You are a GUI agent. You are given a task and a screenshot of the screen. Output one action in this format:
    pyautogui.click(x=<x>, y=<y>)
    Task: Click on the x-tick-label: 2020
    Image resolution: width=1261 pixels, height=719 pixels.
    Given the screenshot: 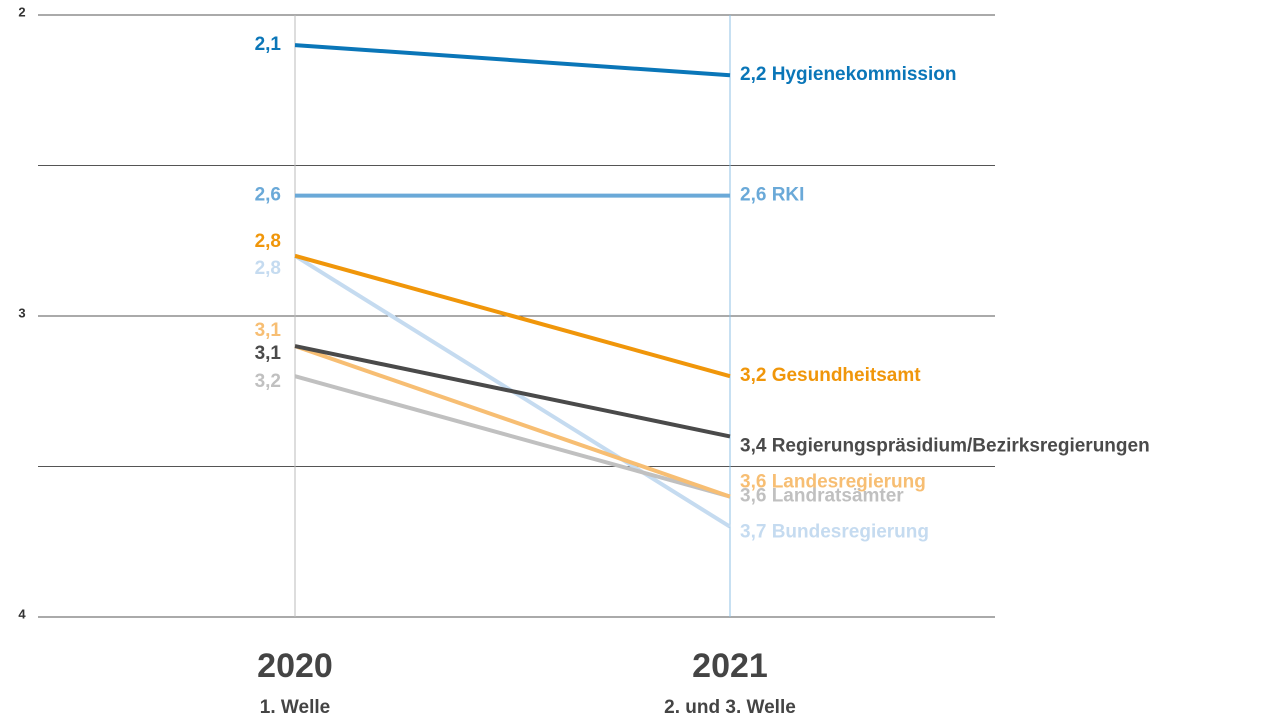 What is the action you would take?
    pyautogui.click(x=295, y=666)
    